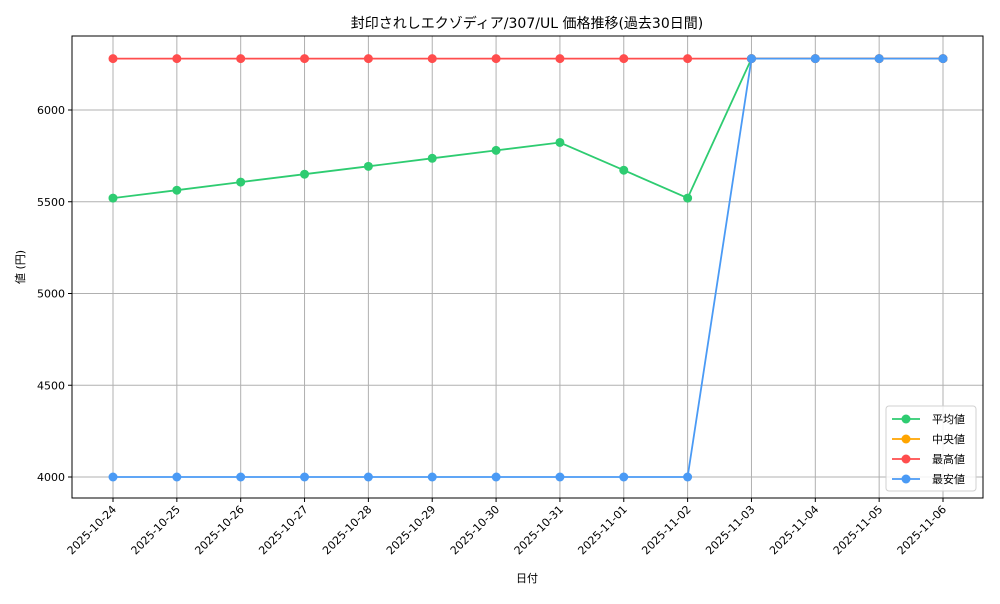 This screenshot has width=1000, height=604. Describe the element at coordinates (475, 530) in the screenshot. I see `x-tick-label: 2025-10-30` at that location.